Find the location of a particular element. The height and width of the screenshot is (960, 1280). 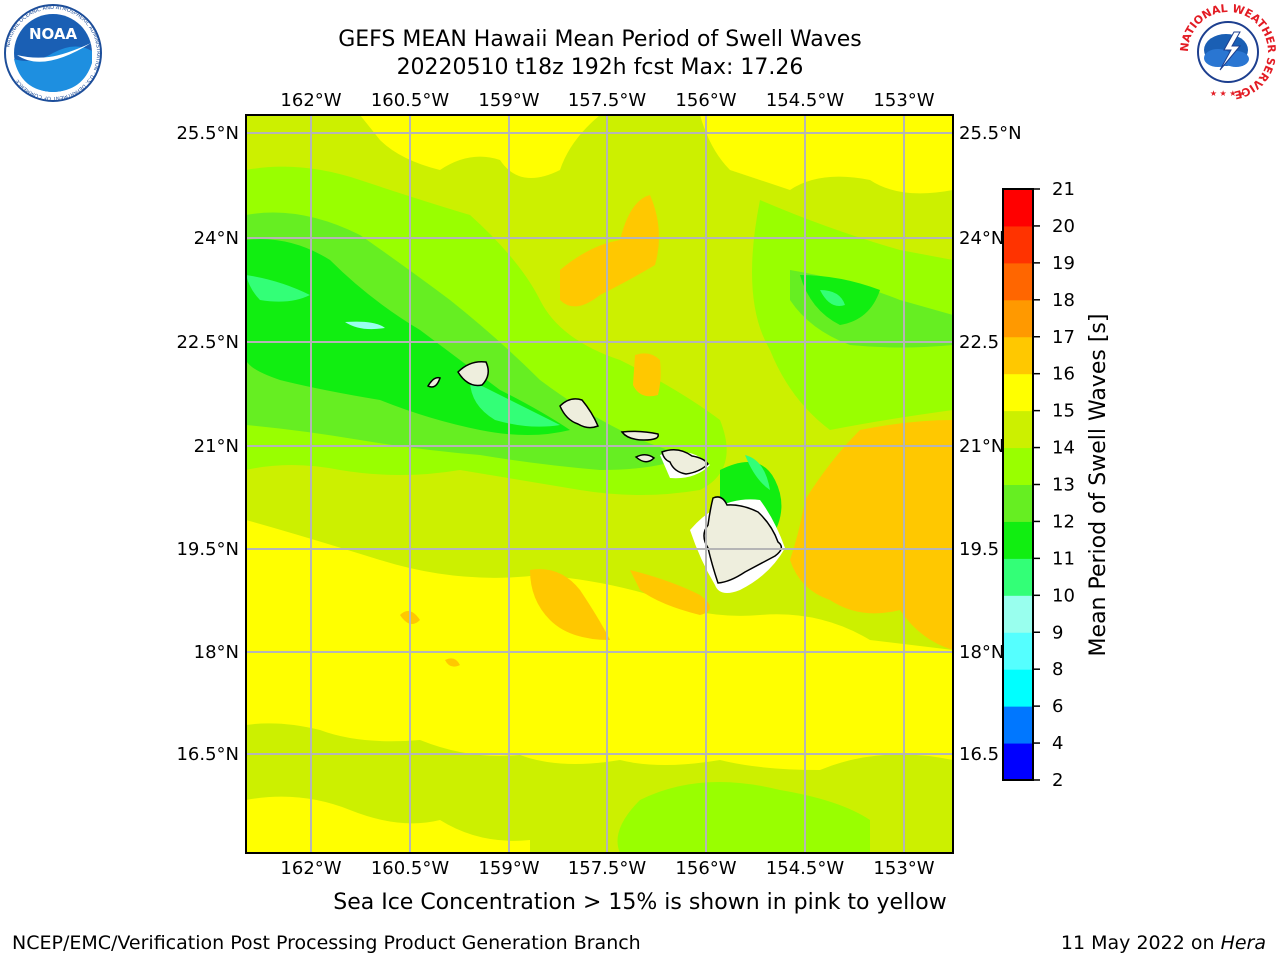

lon-label-top: 157.5°W is located at coordinates (607, 100).